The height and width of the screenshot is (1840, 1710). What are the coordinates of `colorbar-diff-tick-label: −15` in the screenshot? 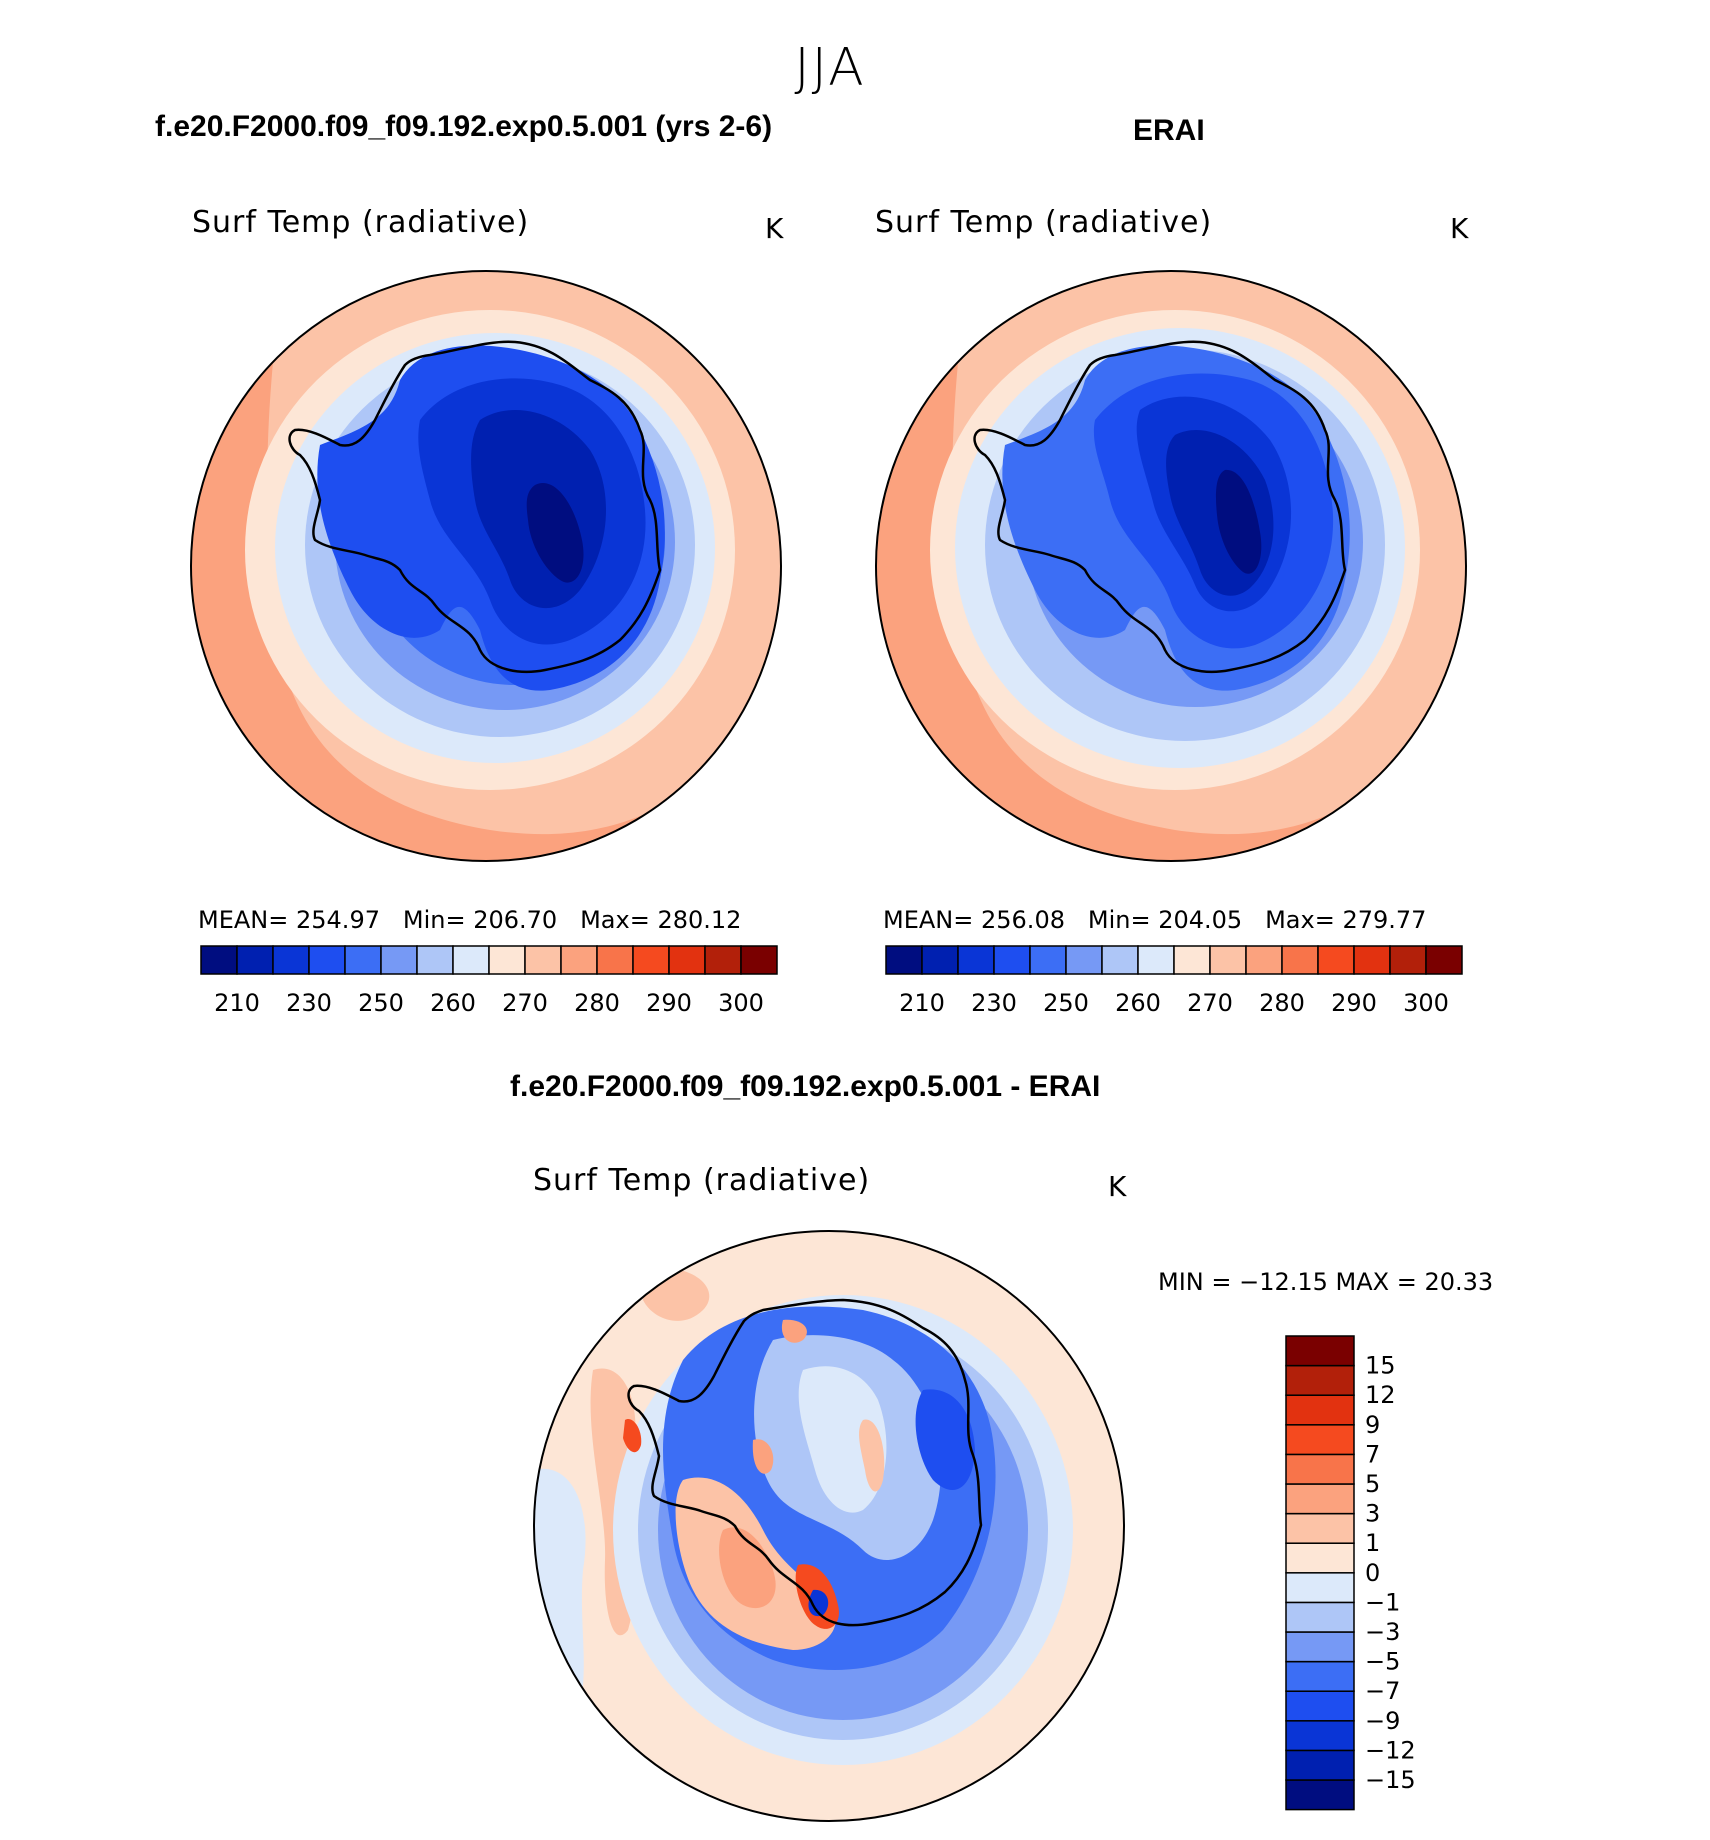 It's located at (1390, 1780).